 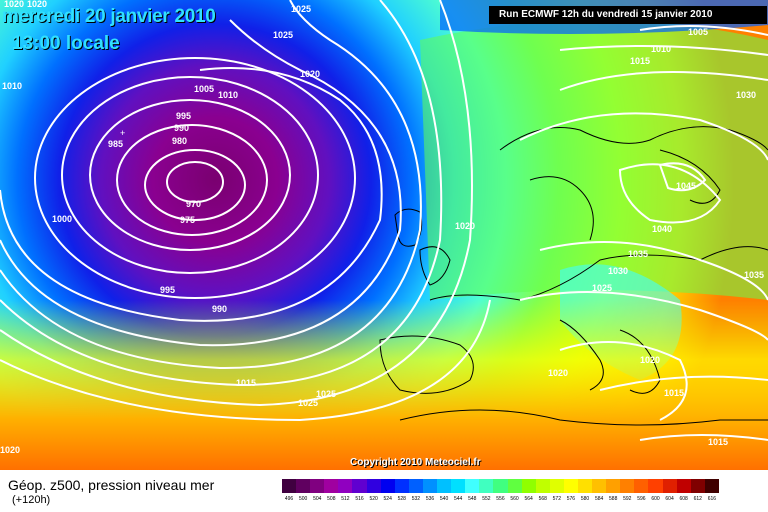 What do you see at coordinates (111, 485) in the screenshot?
I see `legend-title: Géop. z500, pression niveau mer` at bounding box center [111, 485].